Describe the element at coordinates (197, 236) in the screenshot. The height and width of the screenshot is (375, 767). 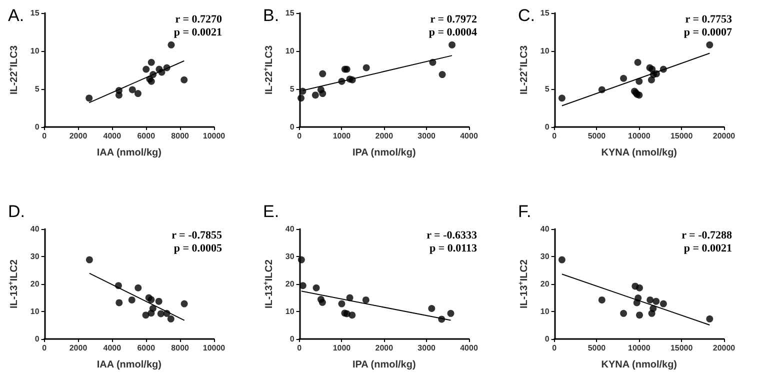
I see `annotation: r = -0.7855` at that location.